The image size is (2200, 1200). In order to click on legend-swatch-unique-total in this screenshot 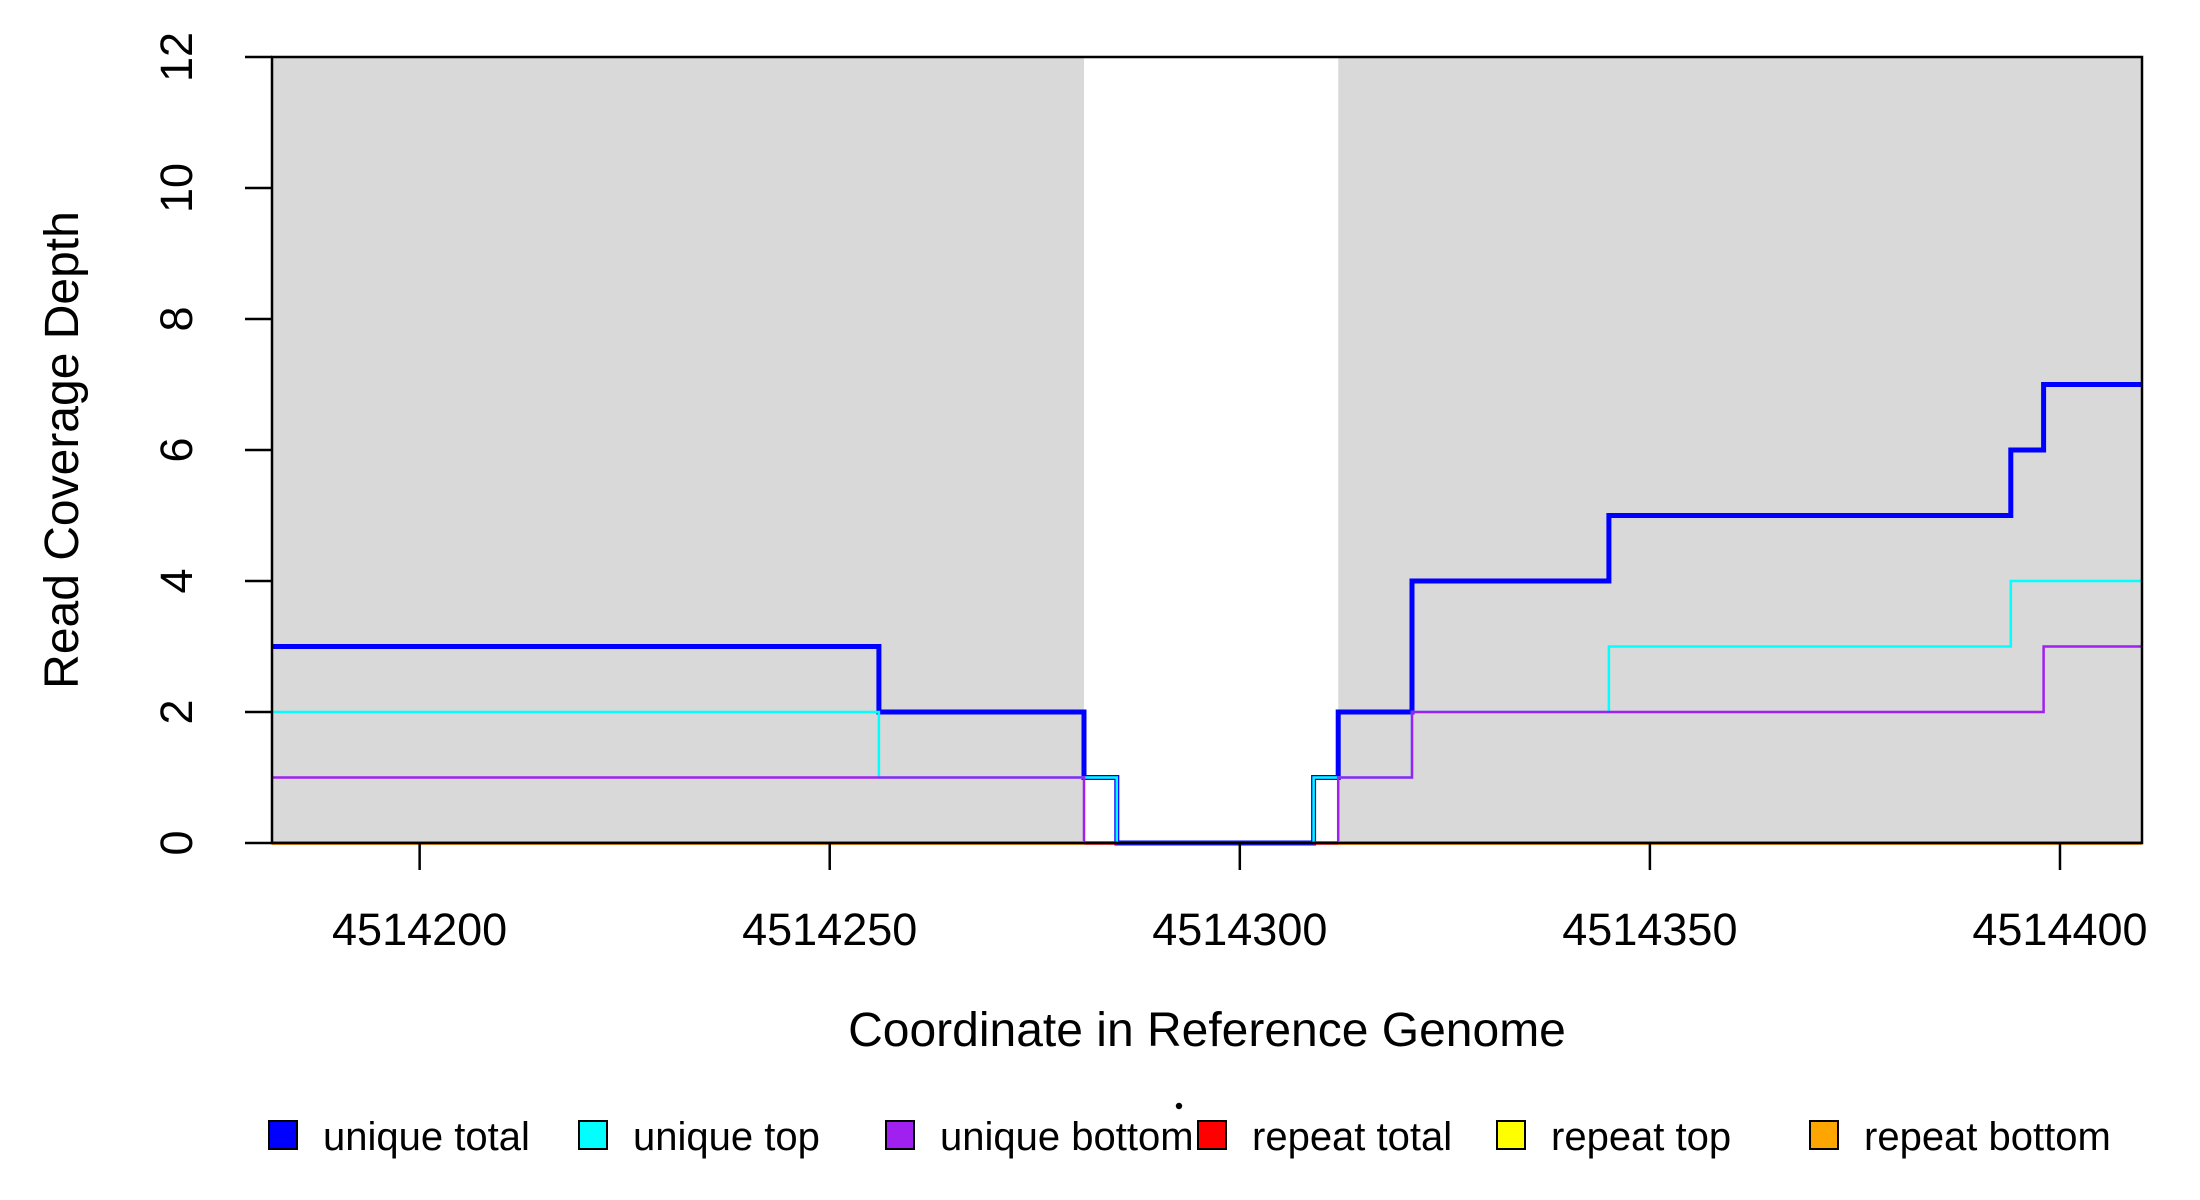, I will do `click(283, 1135)`.